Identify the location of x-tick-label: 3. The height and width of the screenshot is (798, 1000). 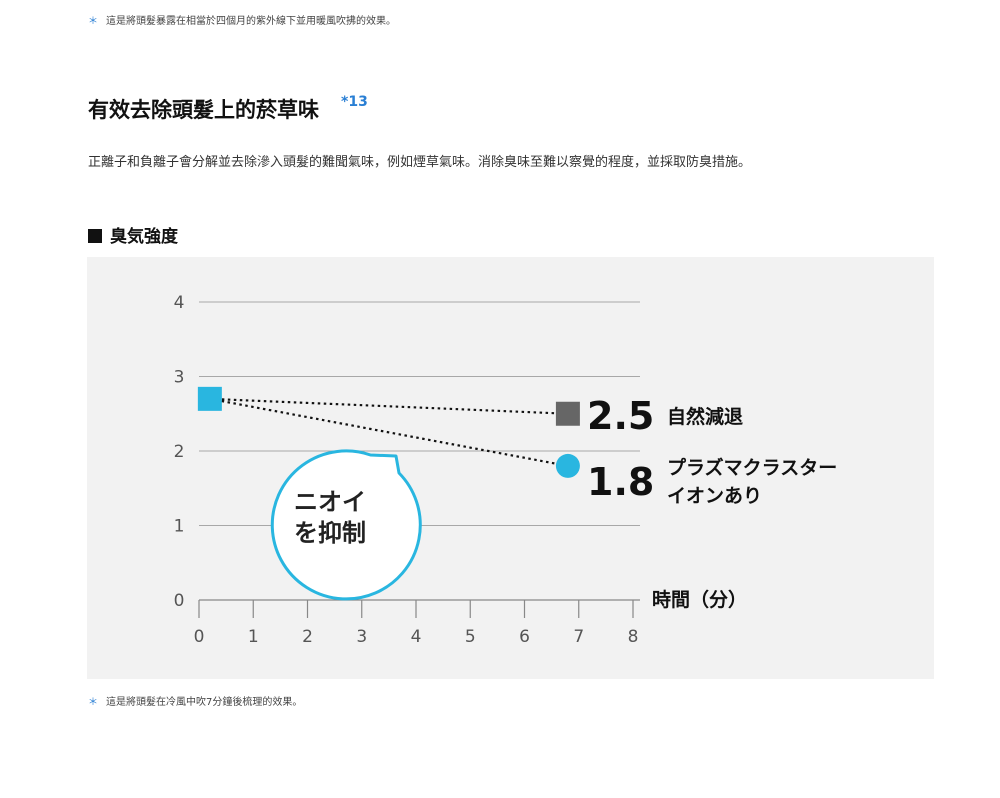
(361, 637).